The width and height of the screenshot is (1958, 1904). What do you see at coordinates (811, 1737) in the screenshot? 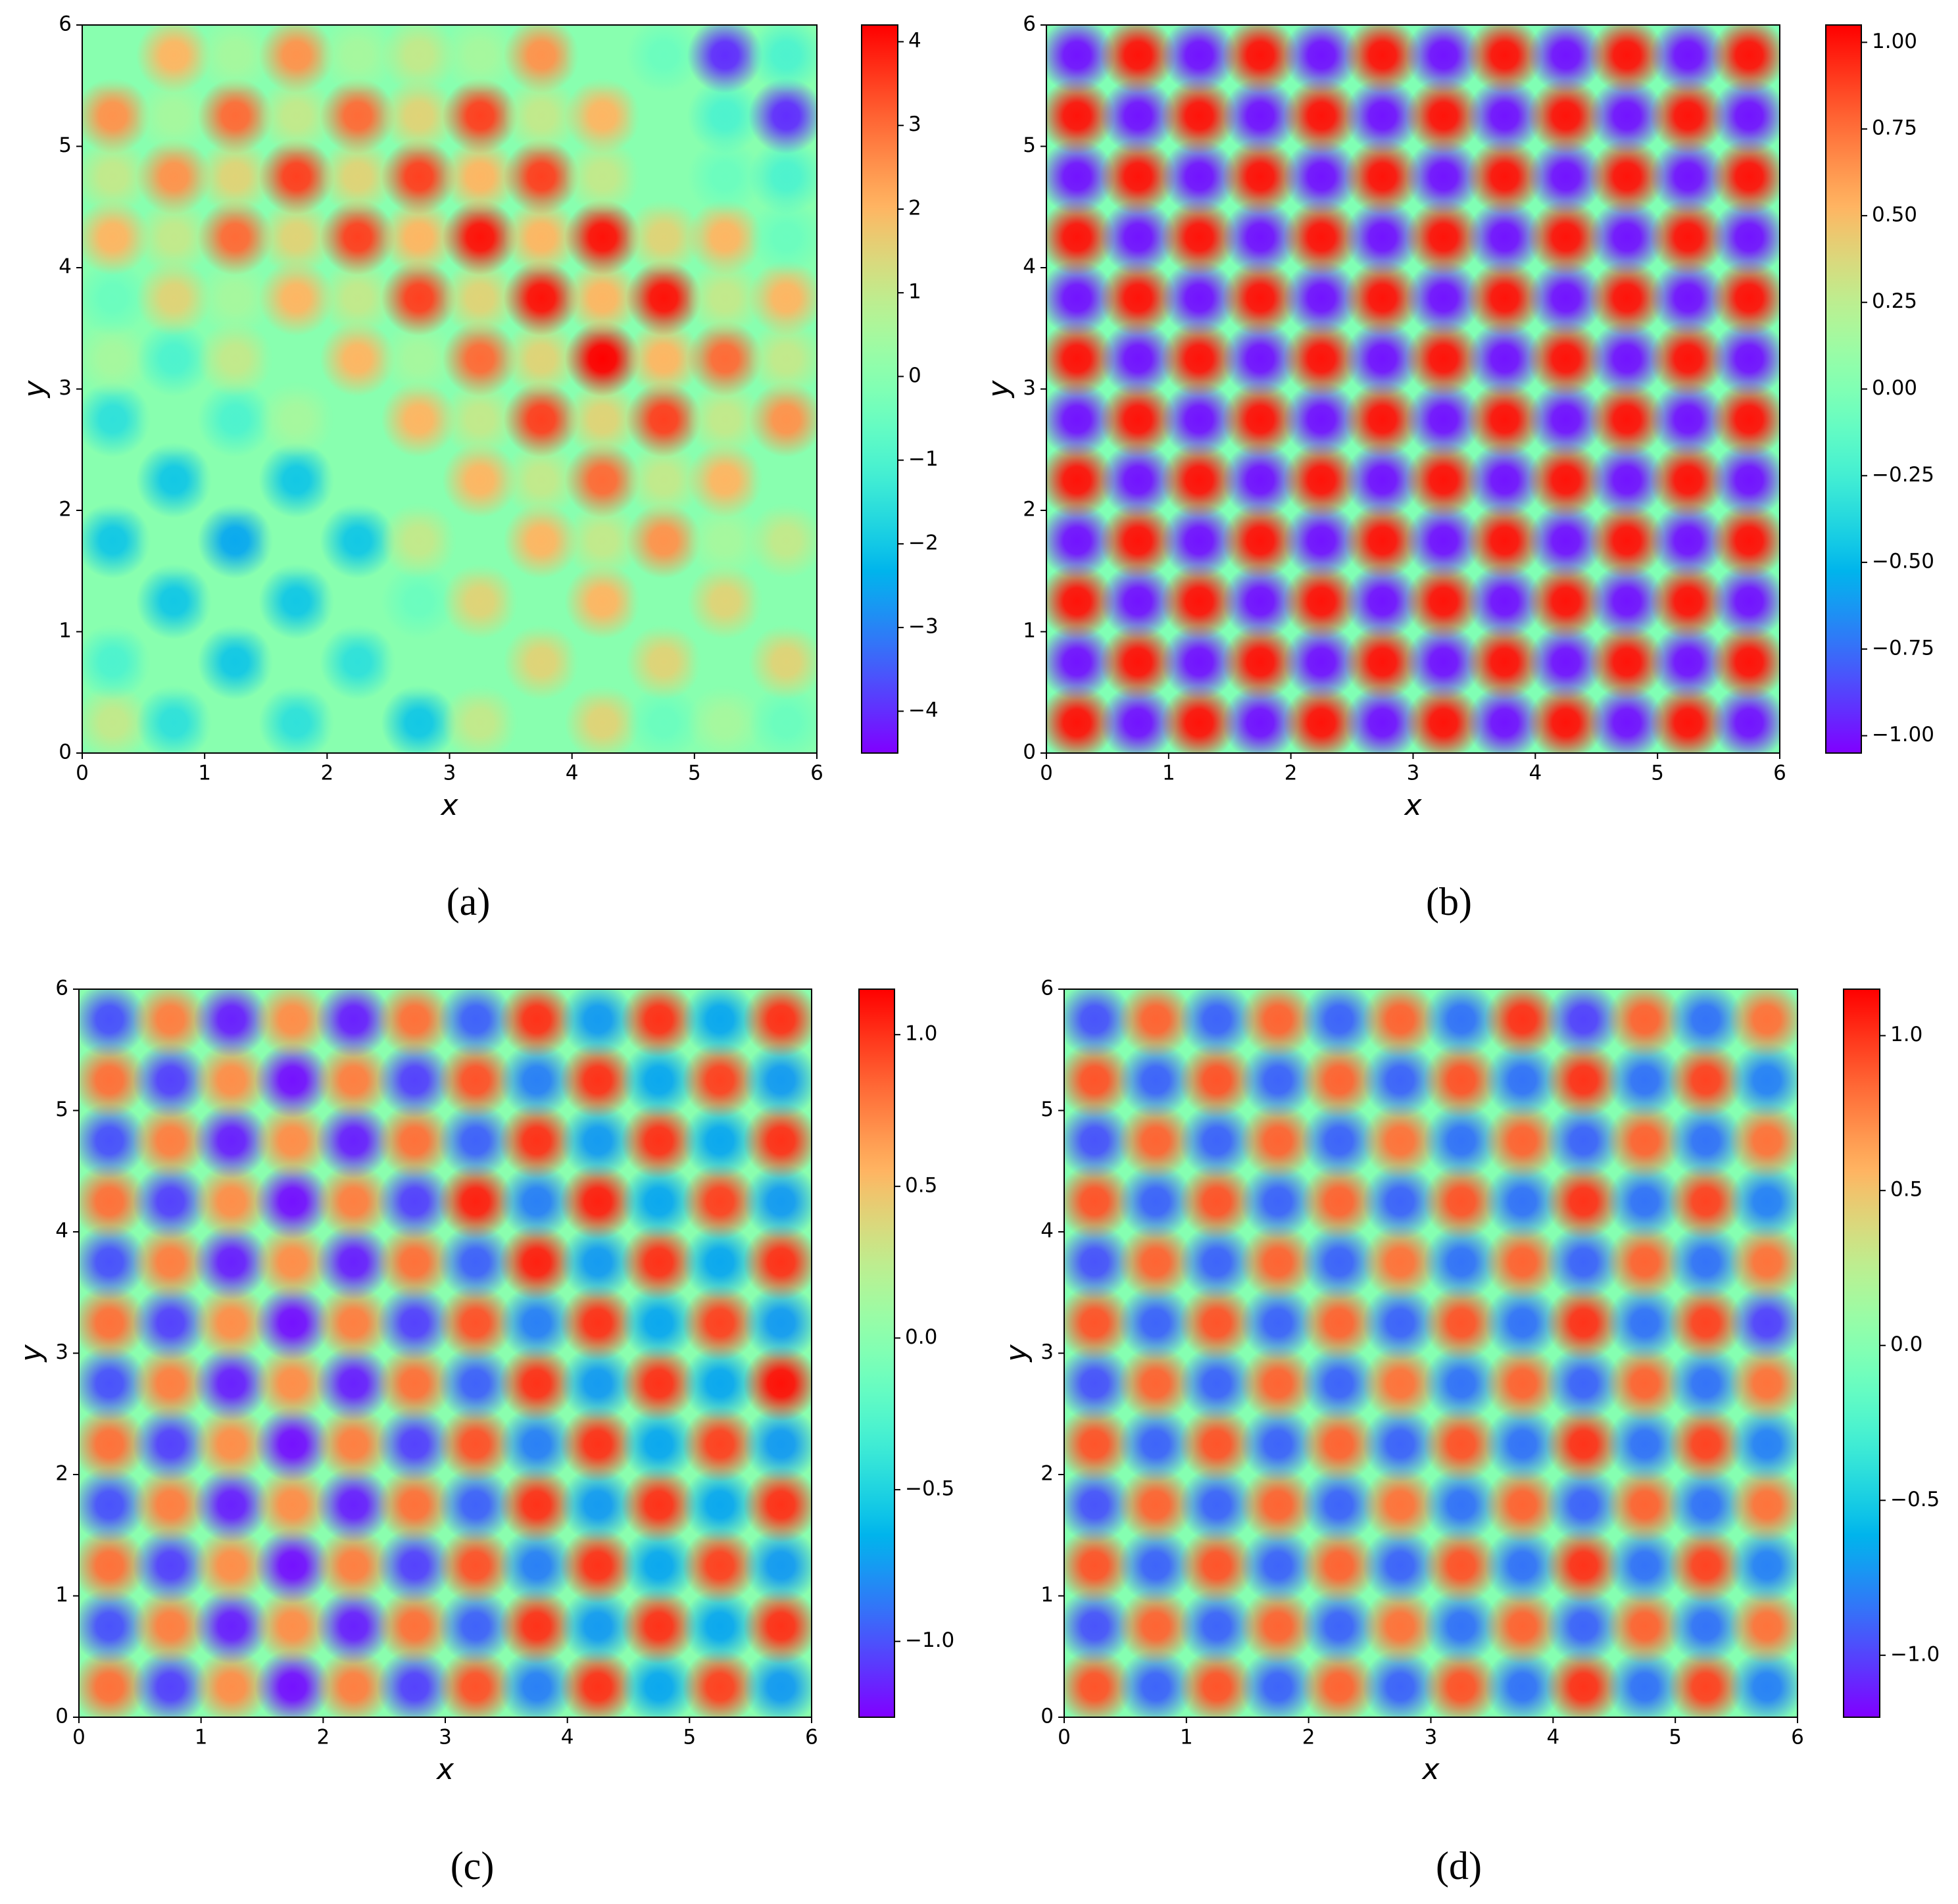
I see `x-tick-label: 6` at bounding box center [811, 1737].